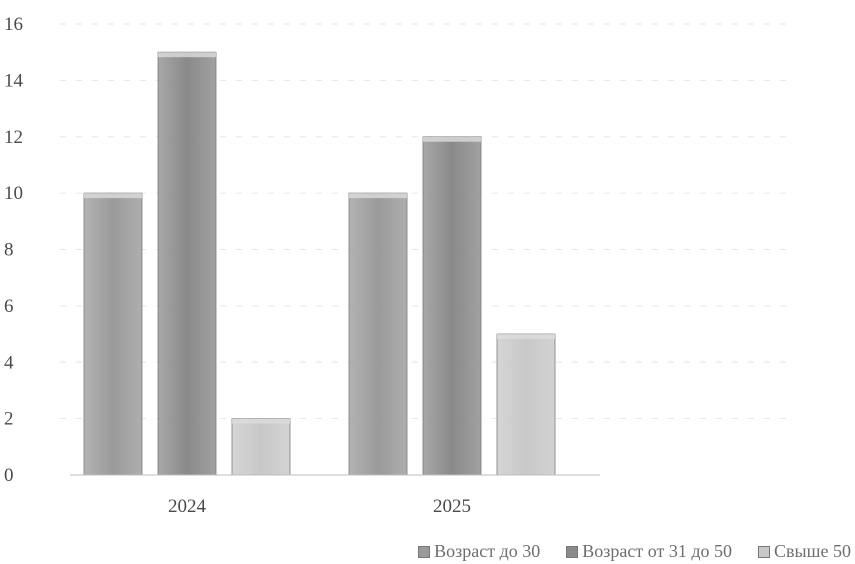  I want to click on y-tick-label: 4, so click(9, 362).